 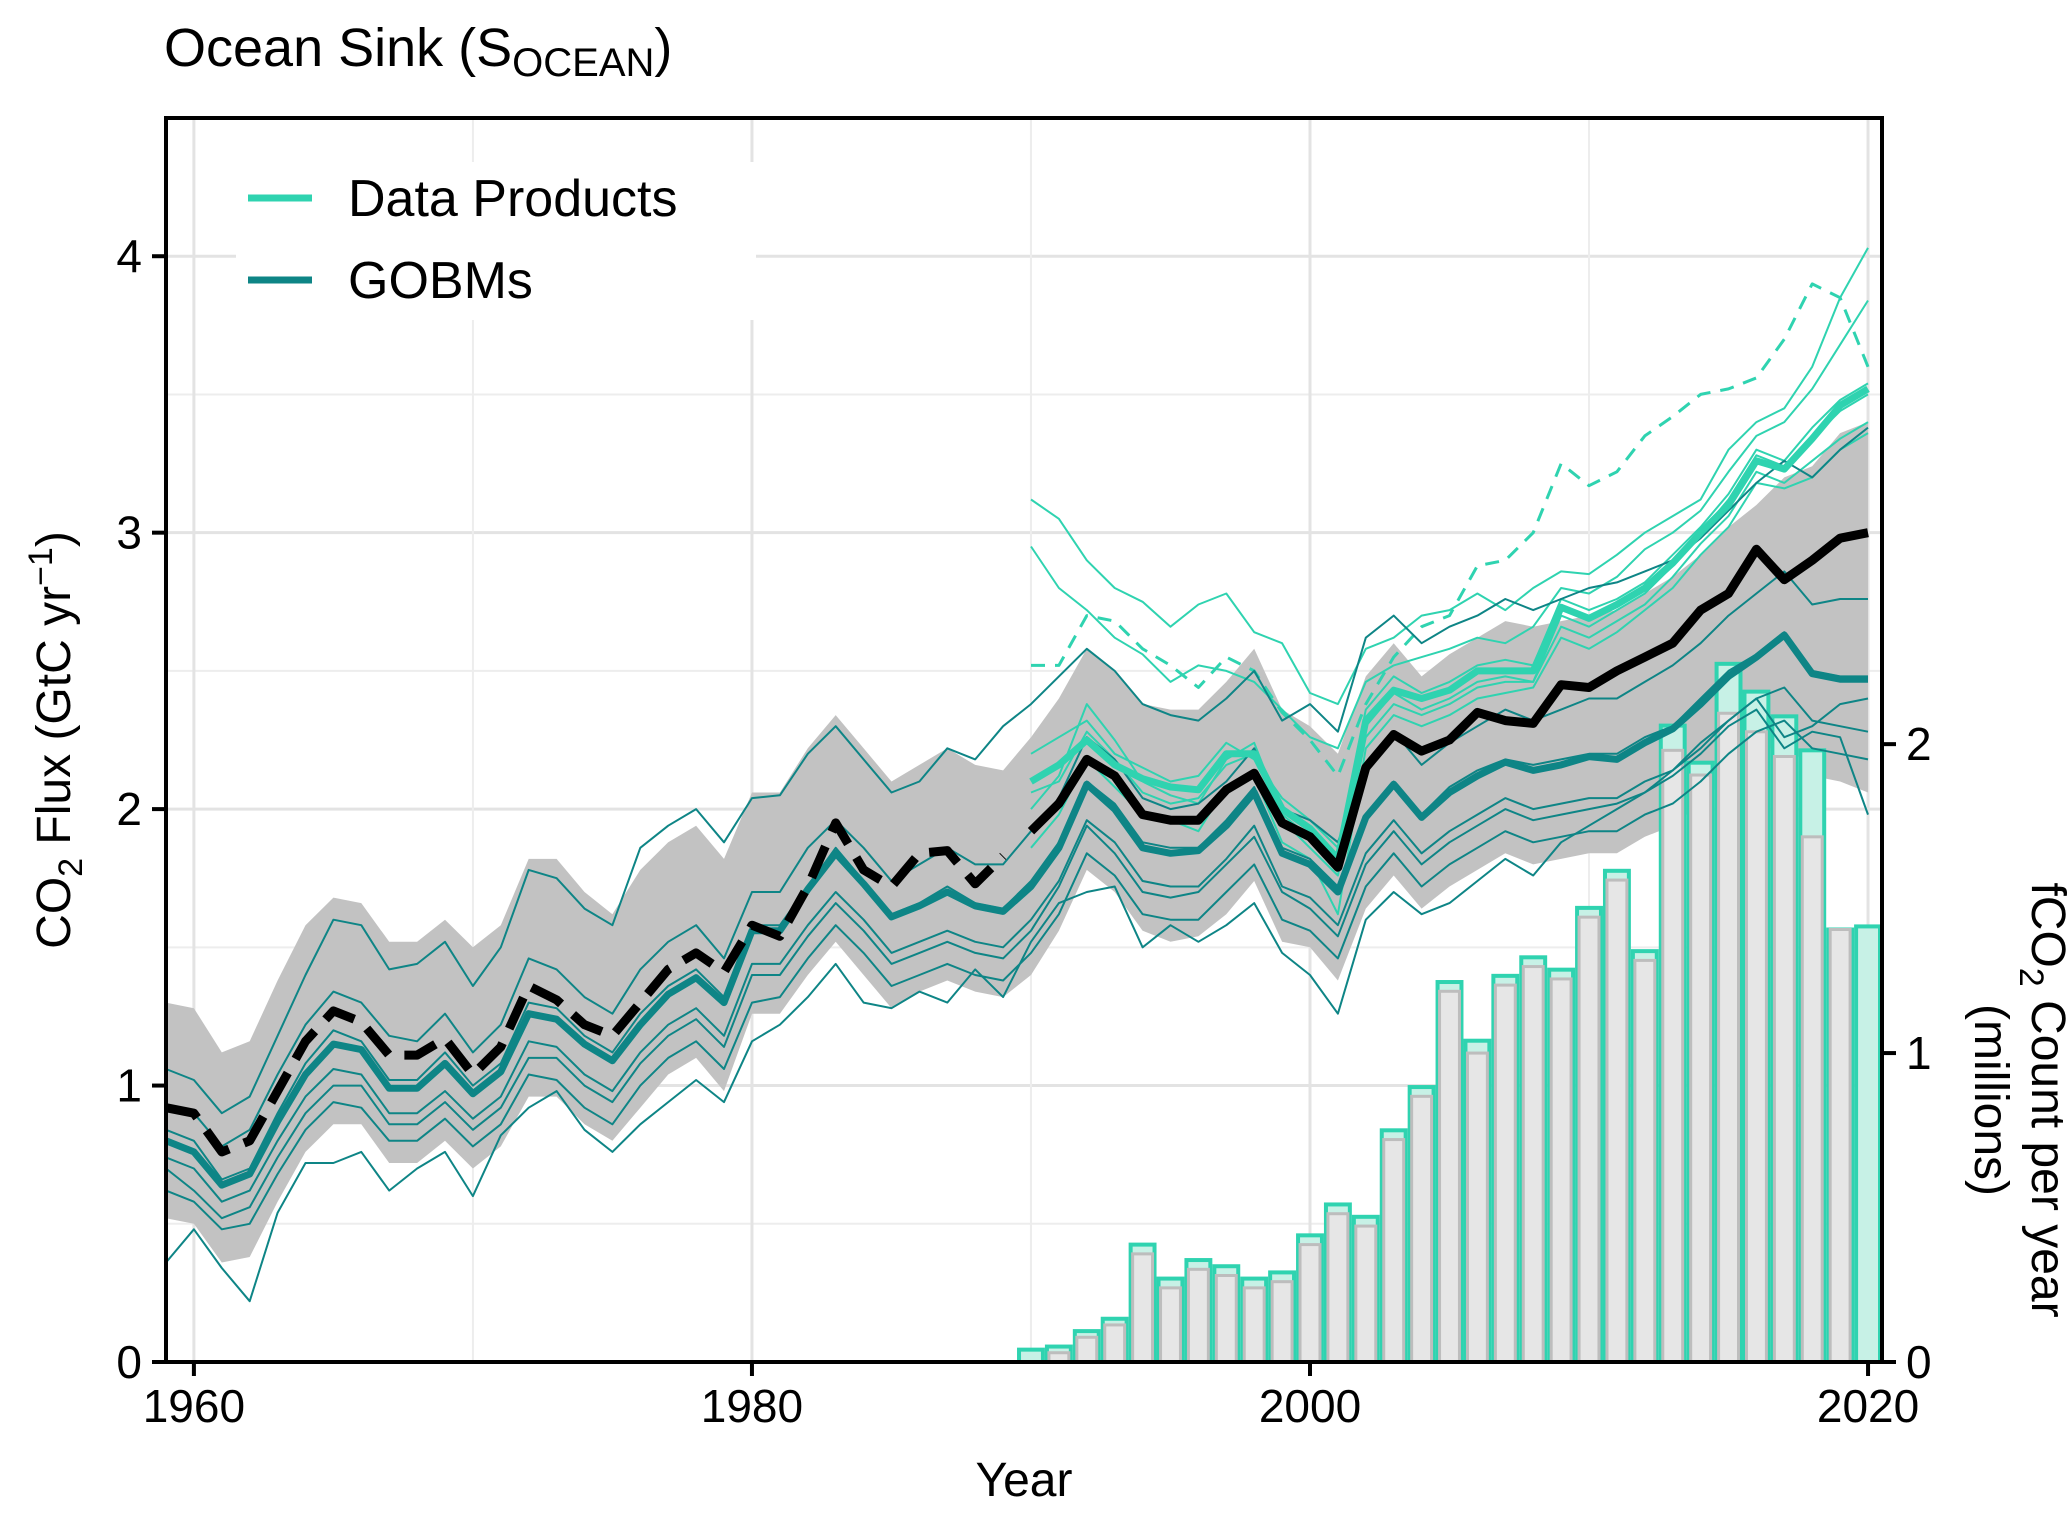 What do you see at coordinates (1919, 1053) in the screenshot?
I see `y2-tick-label: 1` at bounding box center [1919, 1053].